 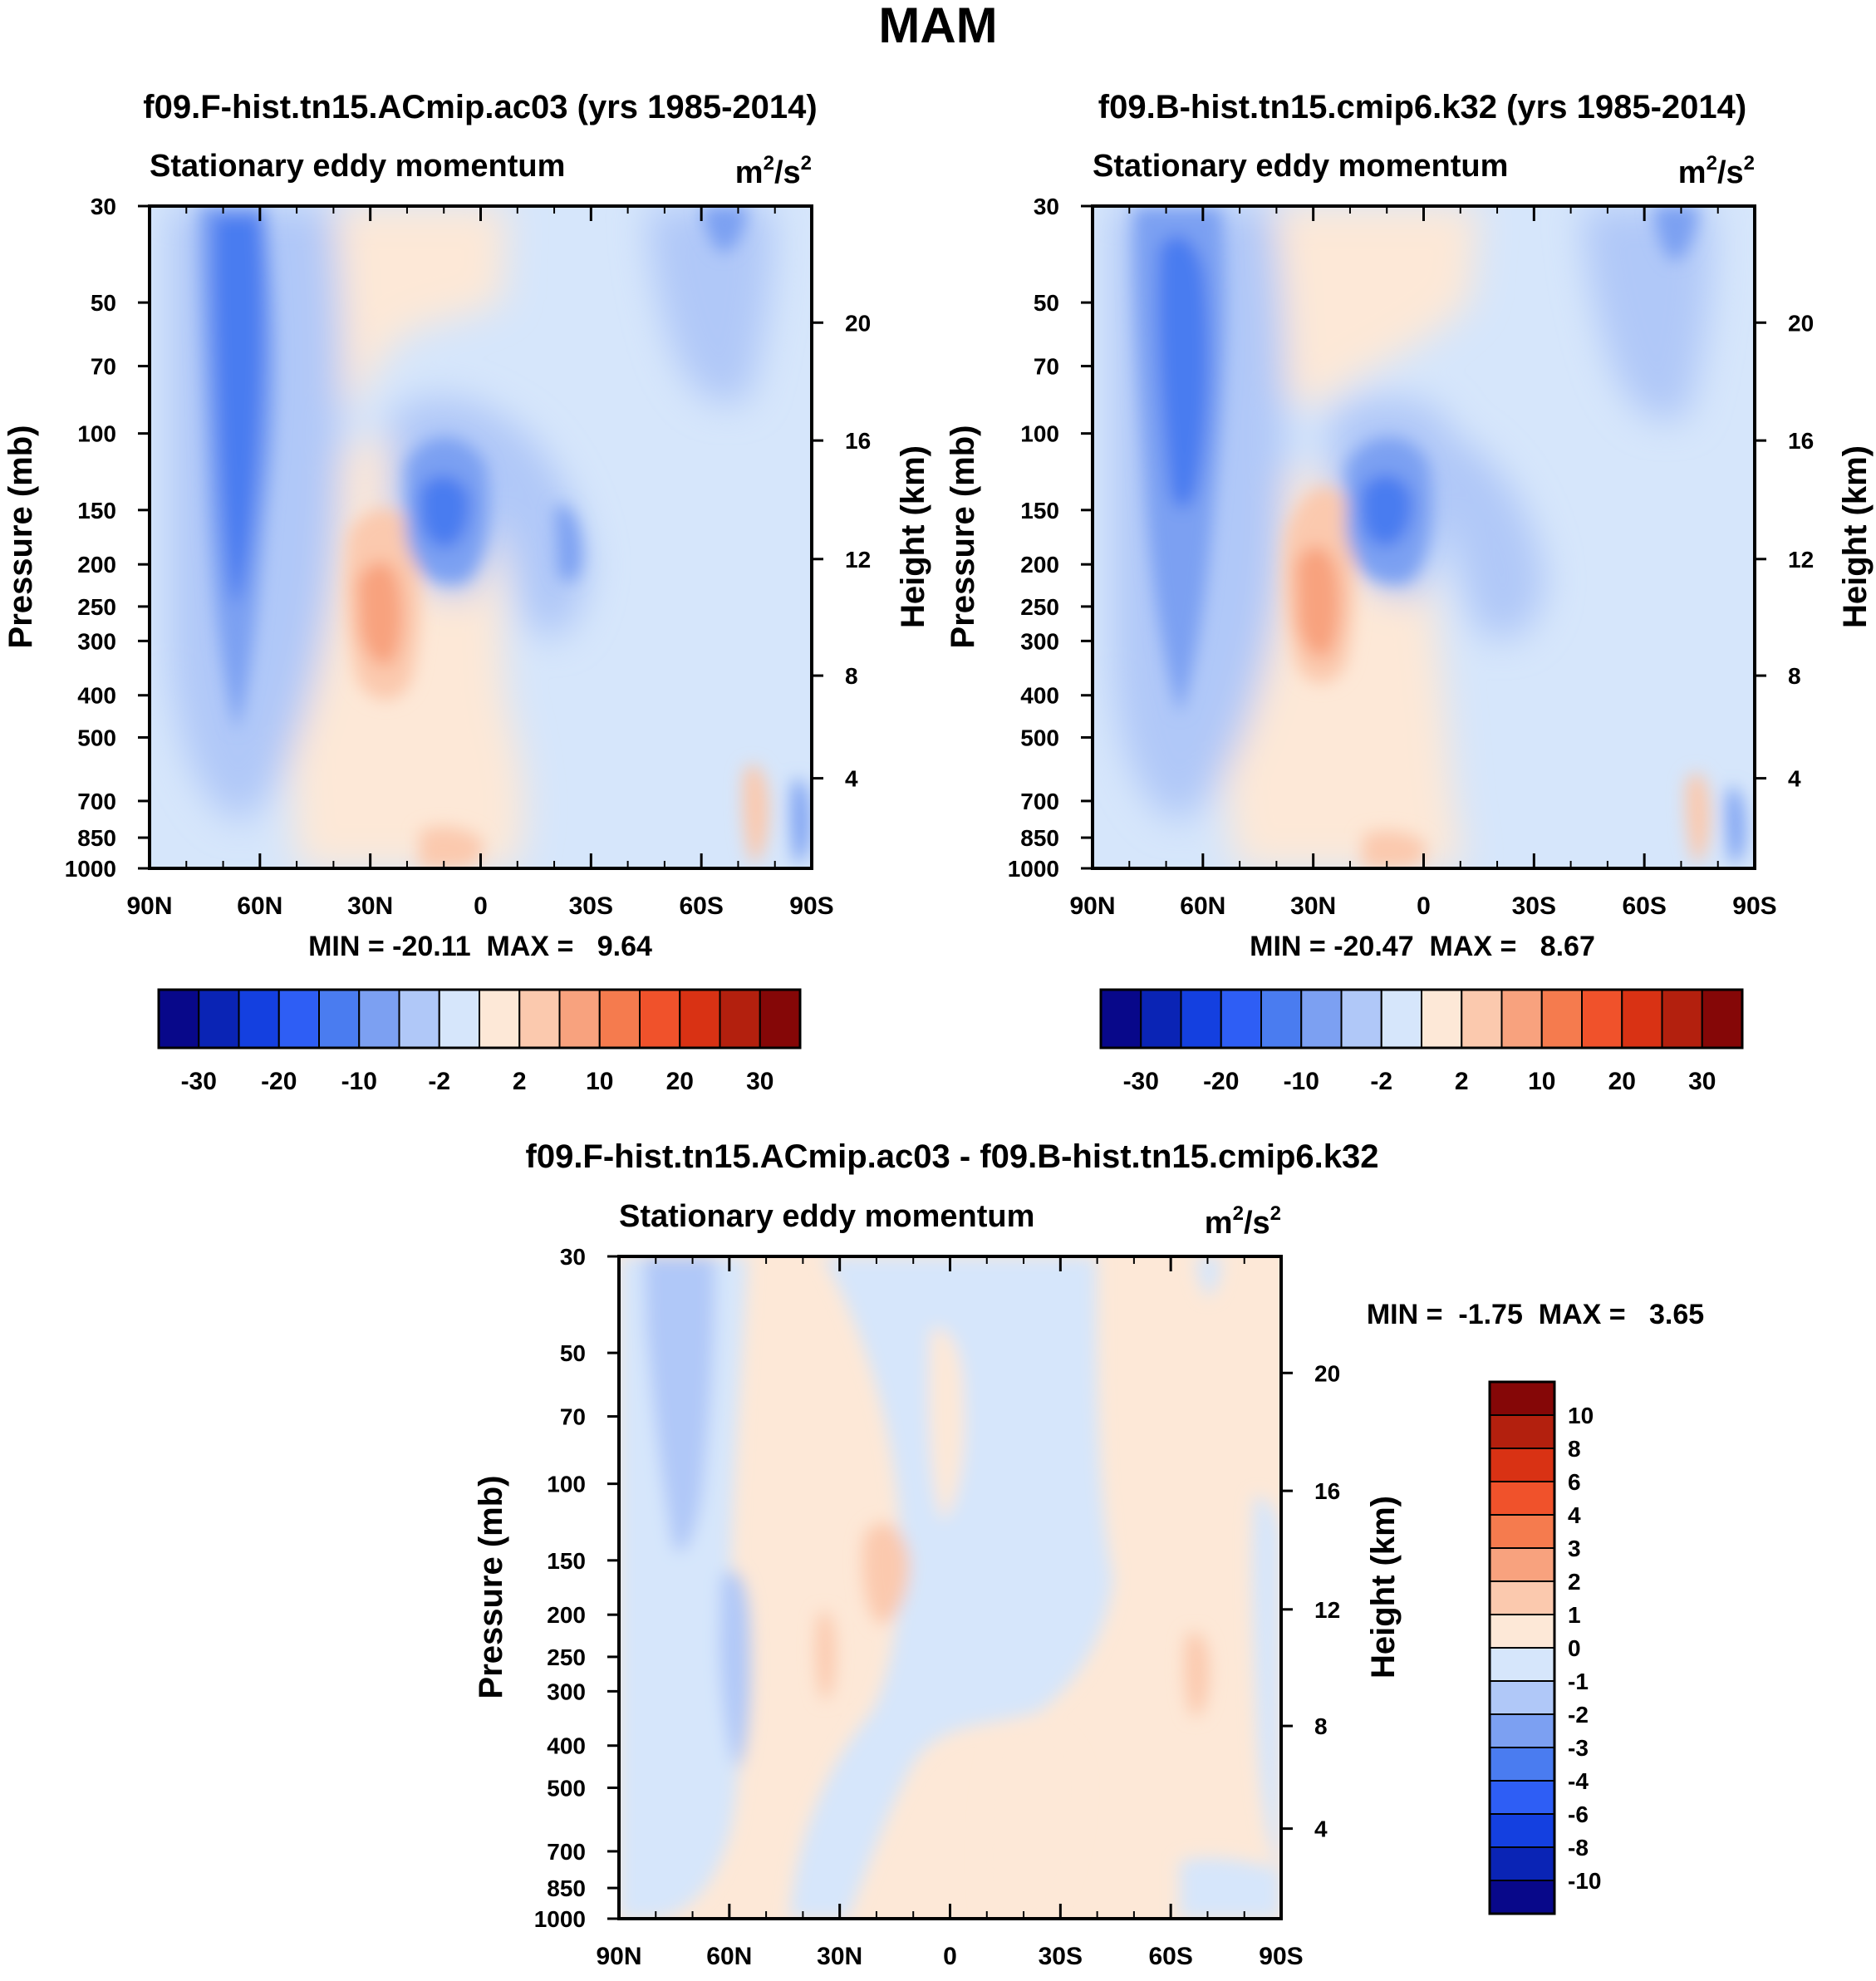 I want to click on colorbar-label: 30, so click(x=759, y=1081).